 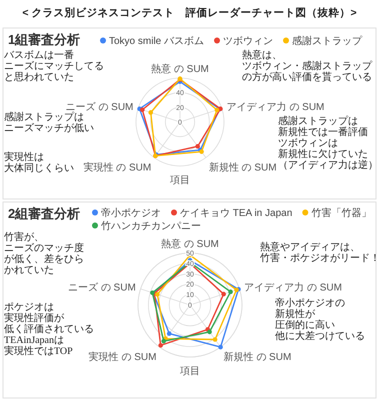 I want to click on text: 新規性に欠けていた, so click(x=323, y=154).